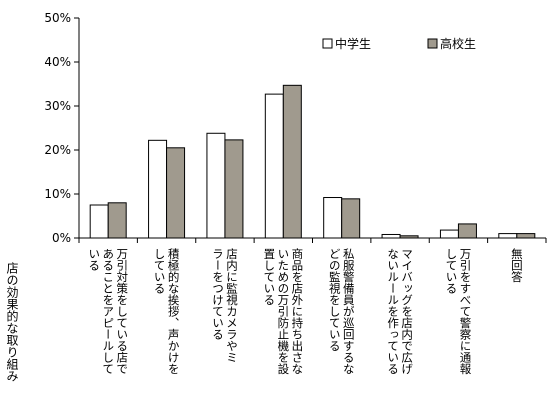  Describe the element at coordinates (57, 18) in the screenshot. I see `y-tick-label: 50%` at that location.